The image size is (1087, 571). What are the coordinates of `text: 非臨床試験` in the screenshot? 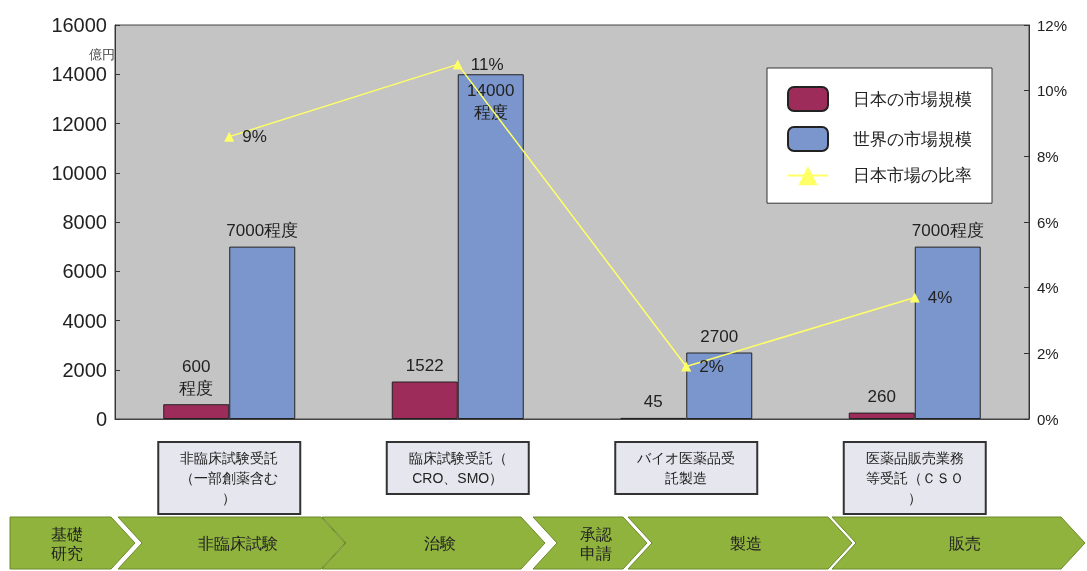 It's located at (237, 543).